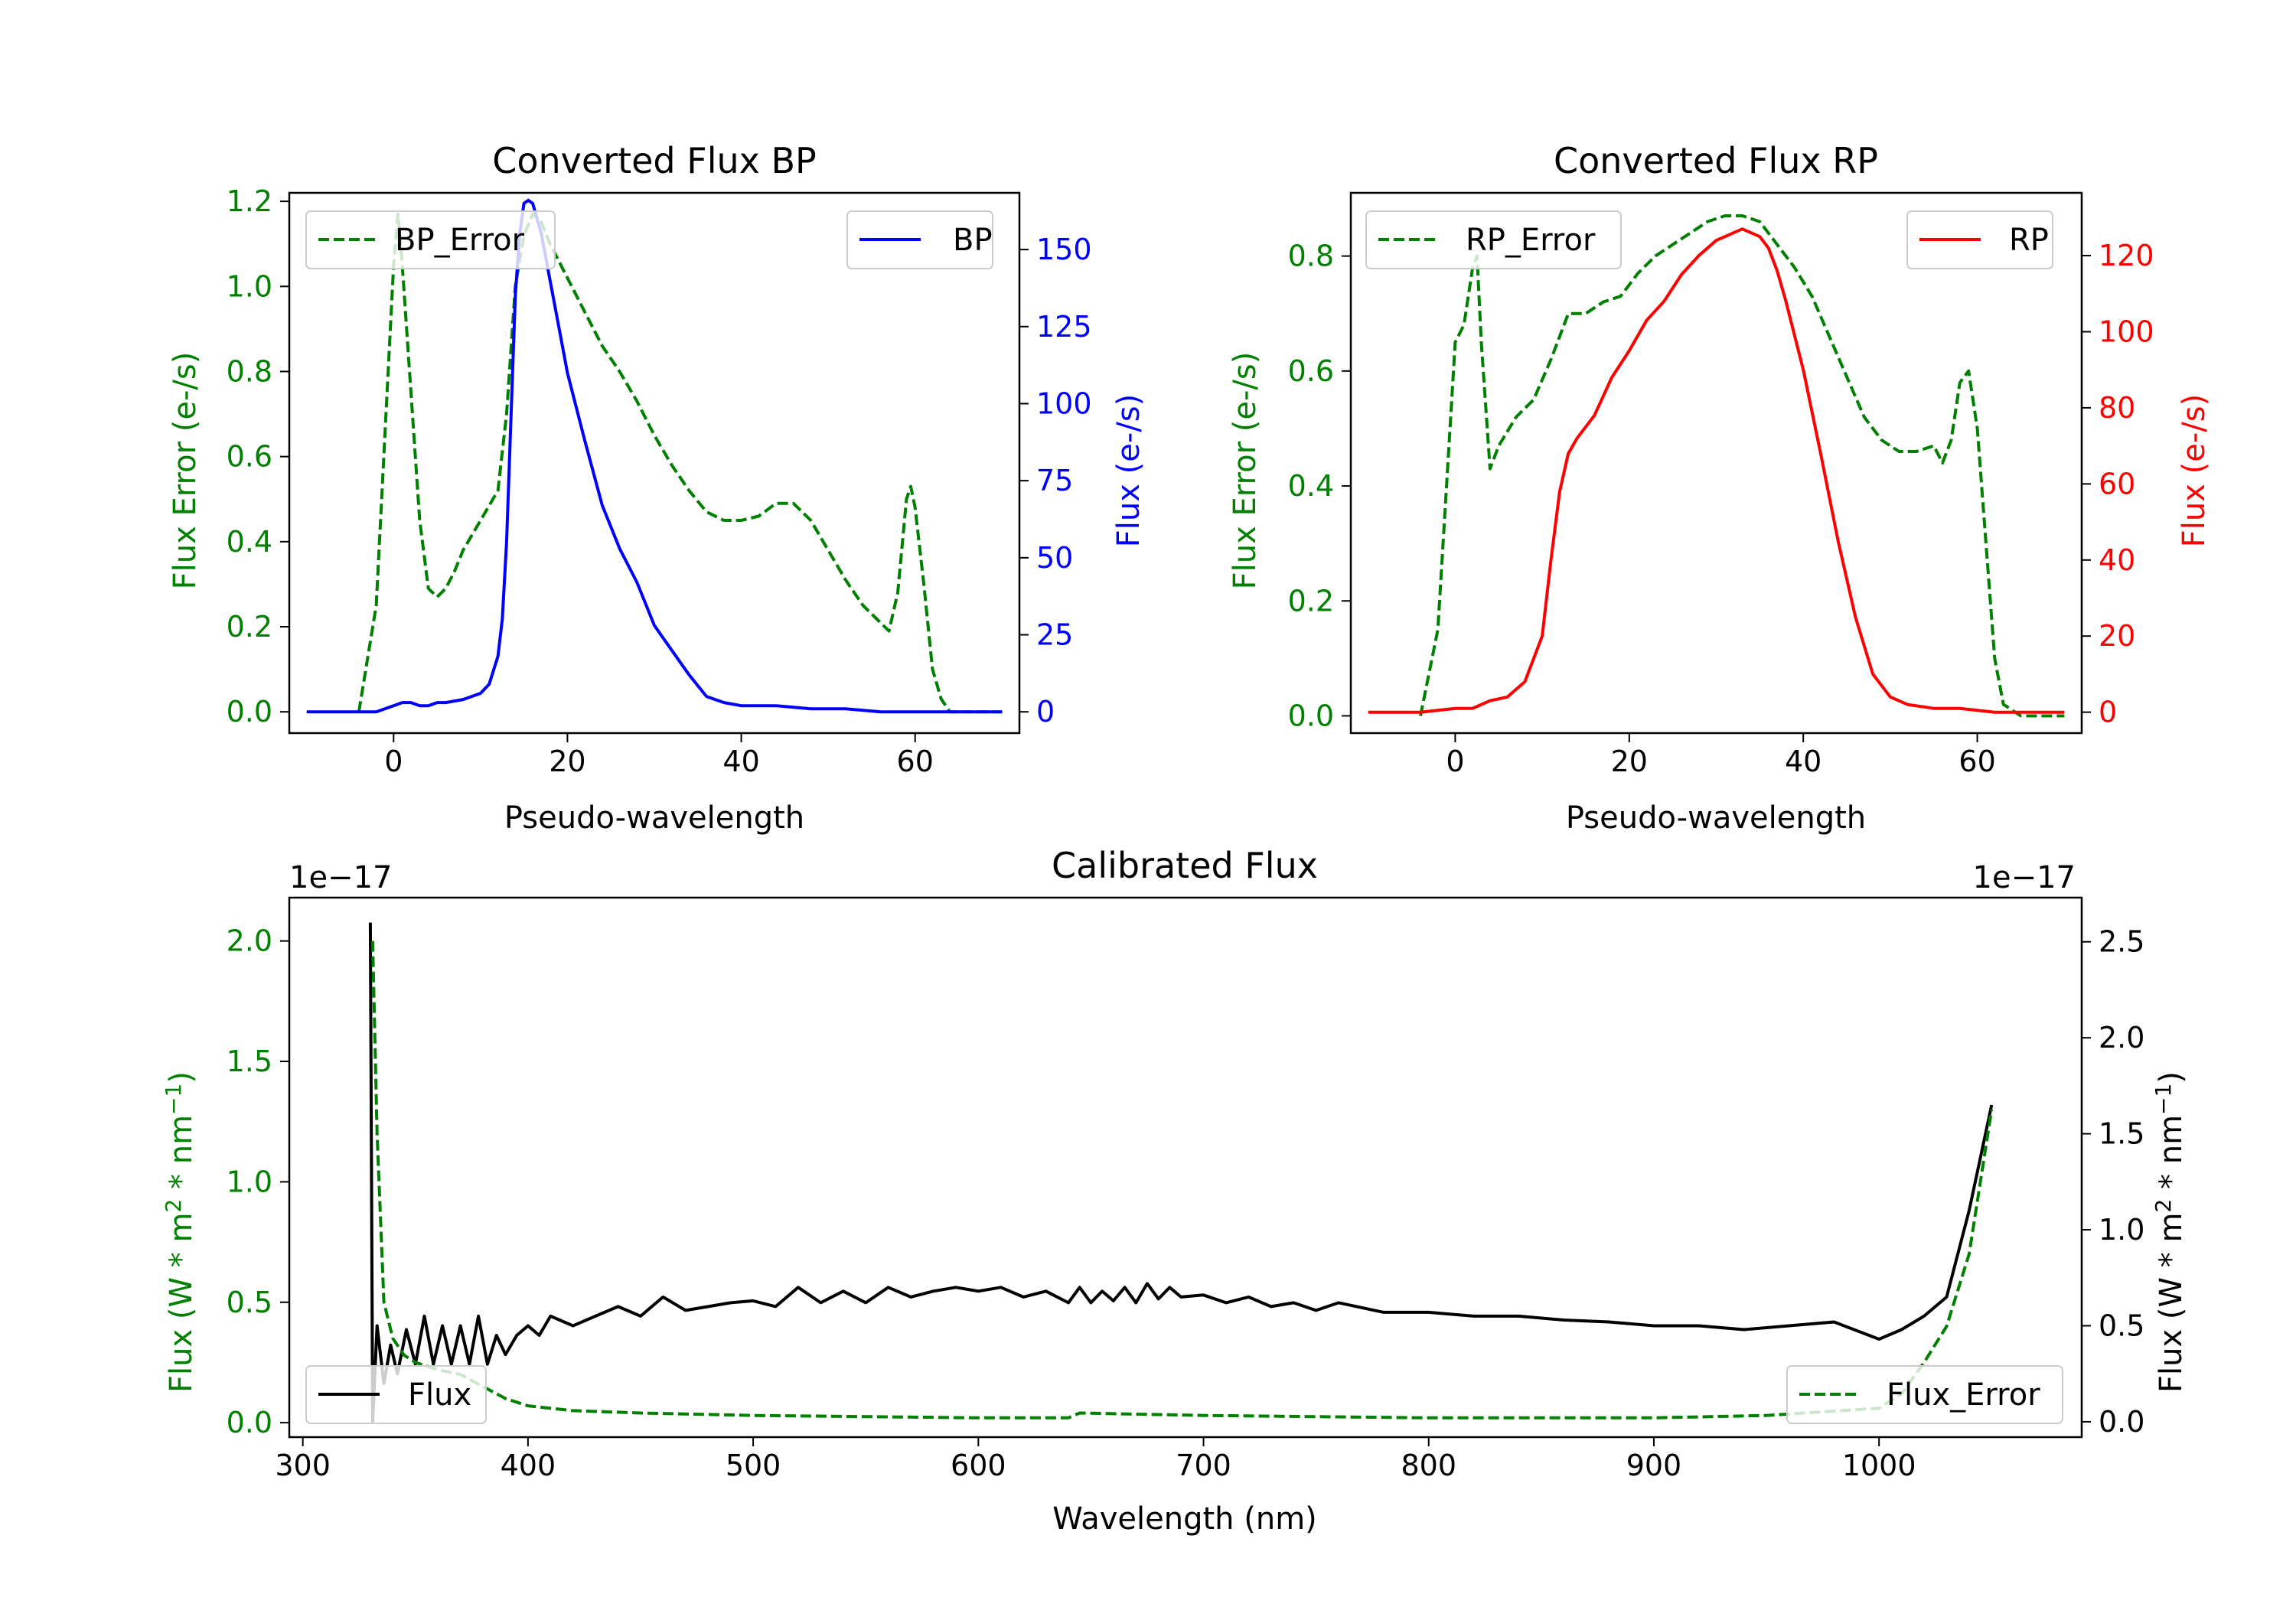 The height and width of the screenshot is (1607, 2296). I want to click on calibrated-offset-left: 1e−17, so click(340, 878).